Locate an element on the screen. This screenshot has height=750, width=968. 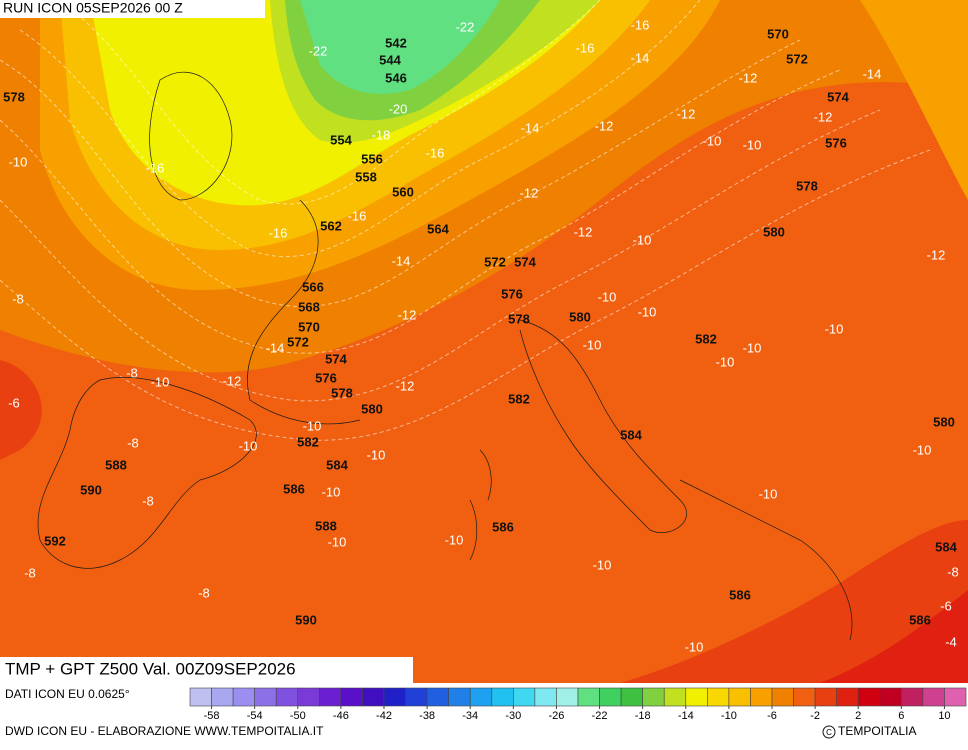
run-box is located at coordinates (132, 9).